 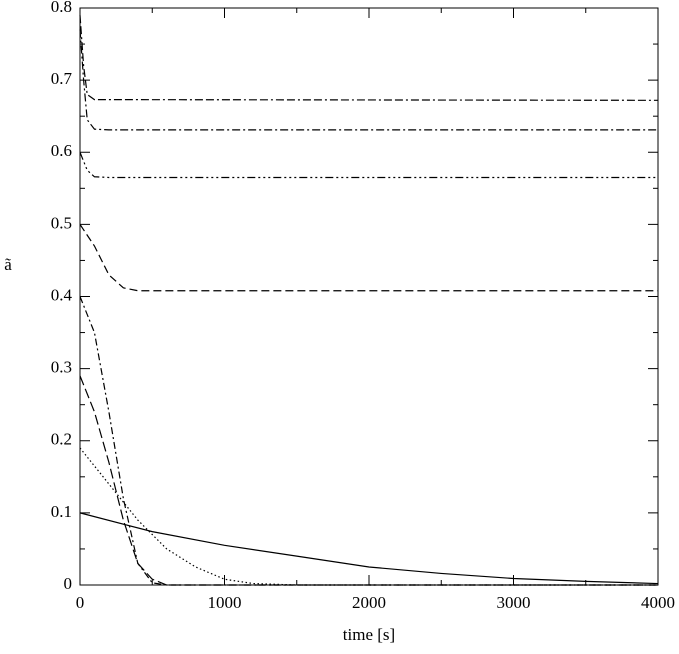 What do you see at coordinates (62, 294) in the screenshot?
I see `y-tick-label: 0.4` at bounding box center [62, 294].